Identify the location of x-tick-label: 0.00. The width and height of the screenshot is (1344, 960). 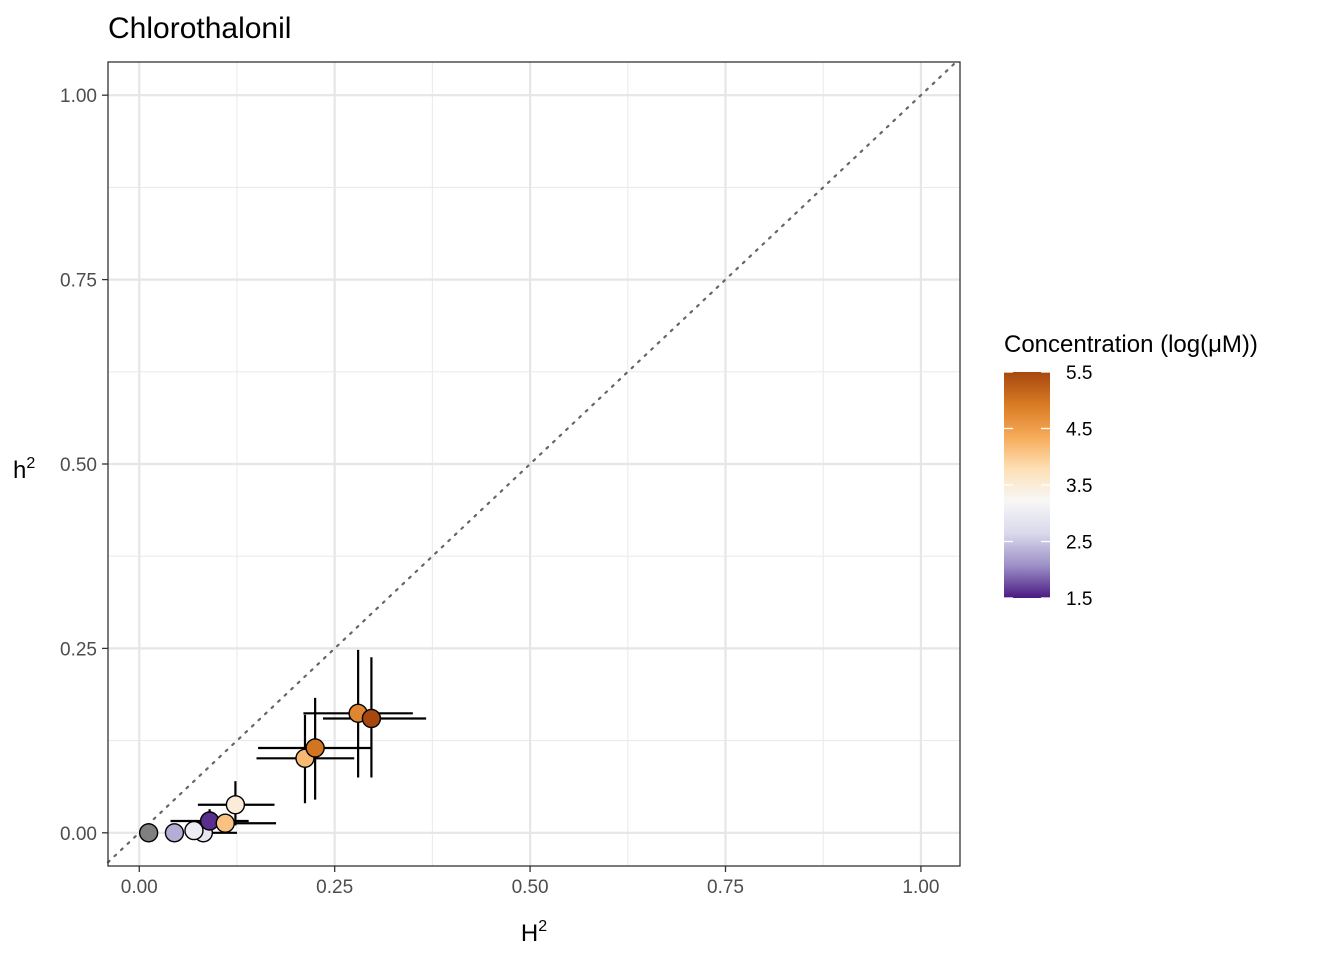
(139, 887).